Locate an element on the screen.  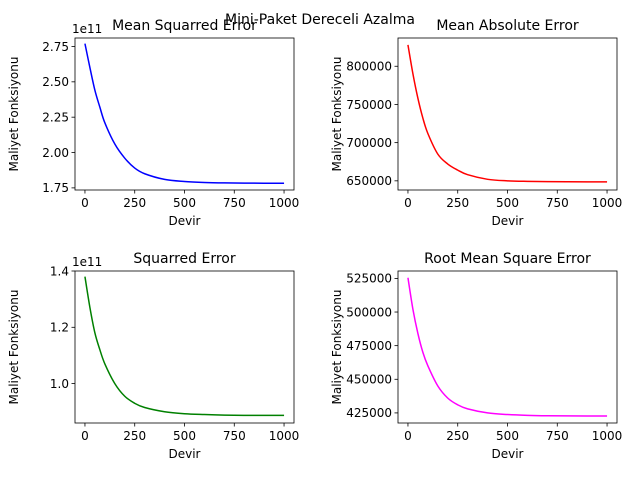
y-tick-label: 2.50 is located at coordinates (55, 82).